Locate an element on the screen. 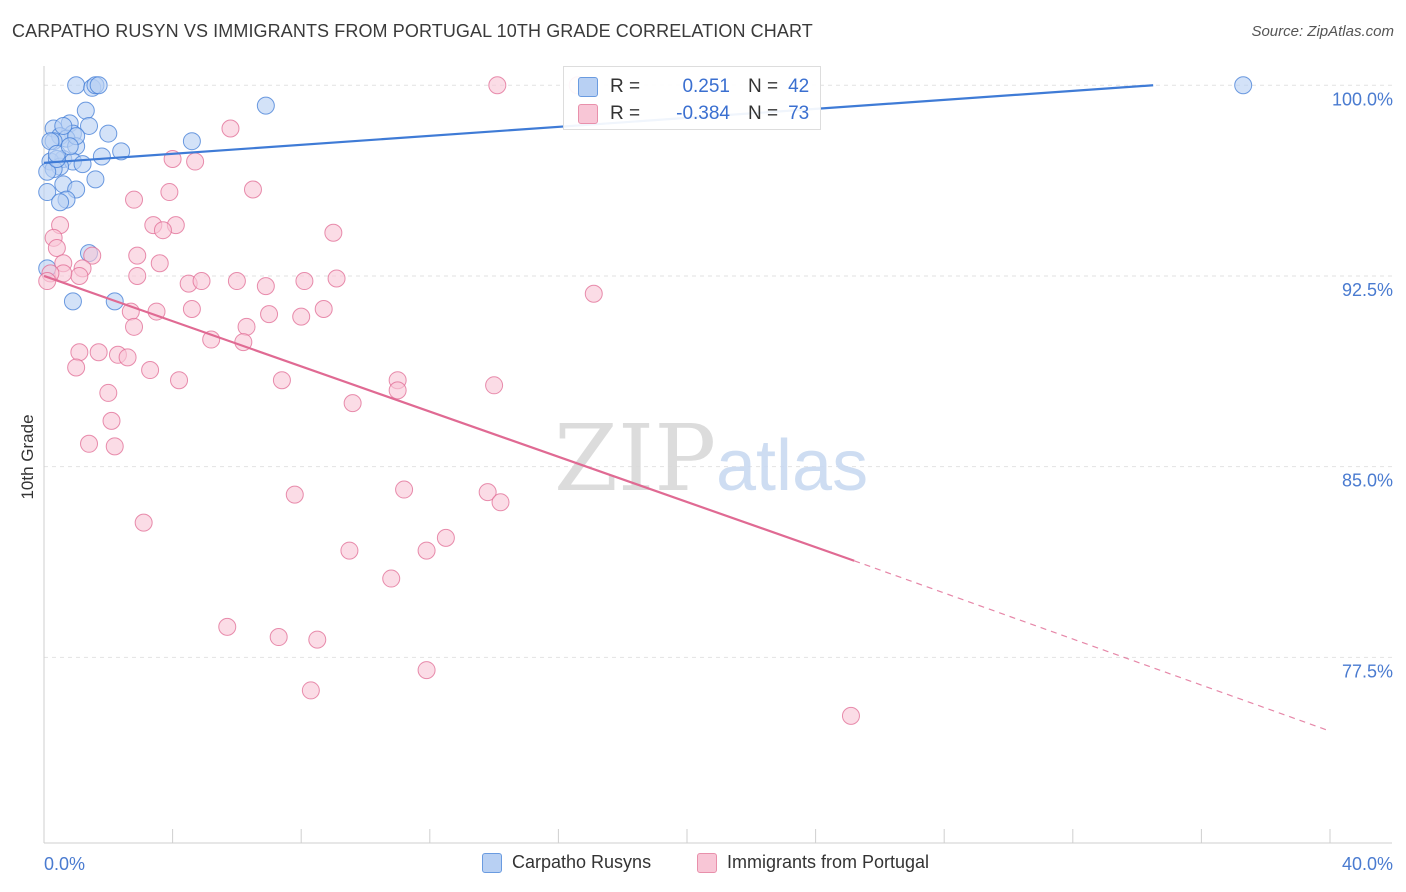  stats-n-value: 73 is located at coordinates (799, 113).